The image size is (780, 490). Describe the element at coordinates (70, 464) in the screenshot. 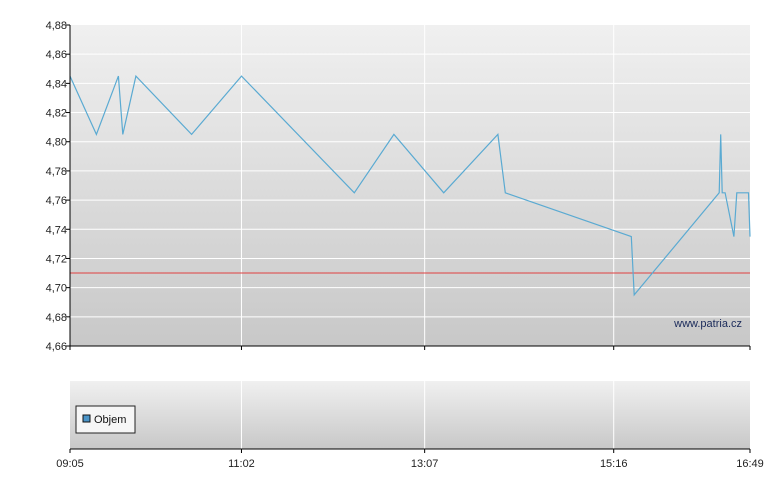

I see `x-tick-label: 09:05` at that location.